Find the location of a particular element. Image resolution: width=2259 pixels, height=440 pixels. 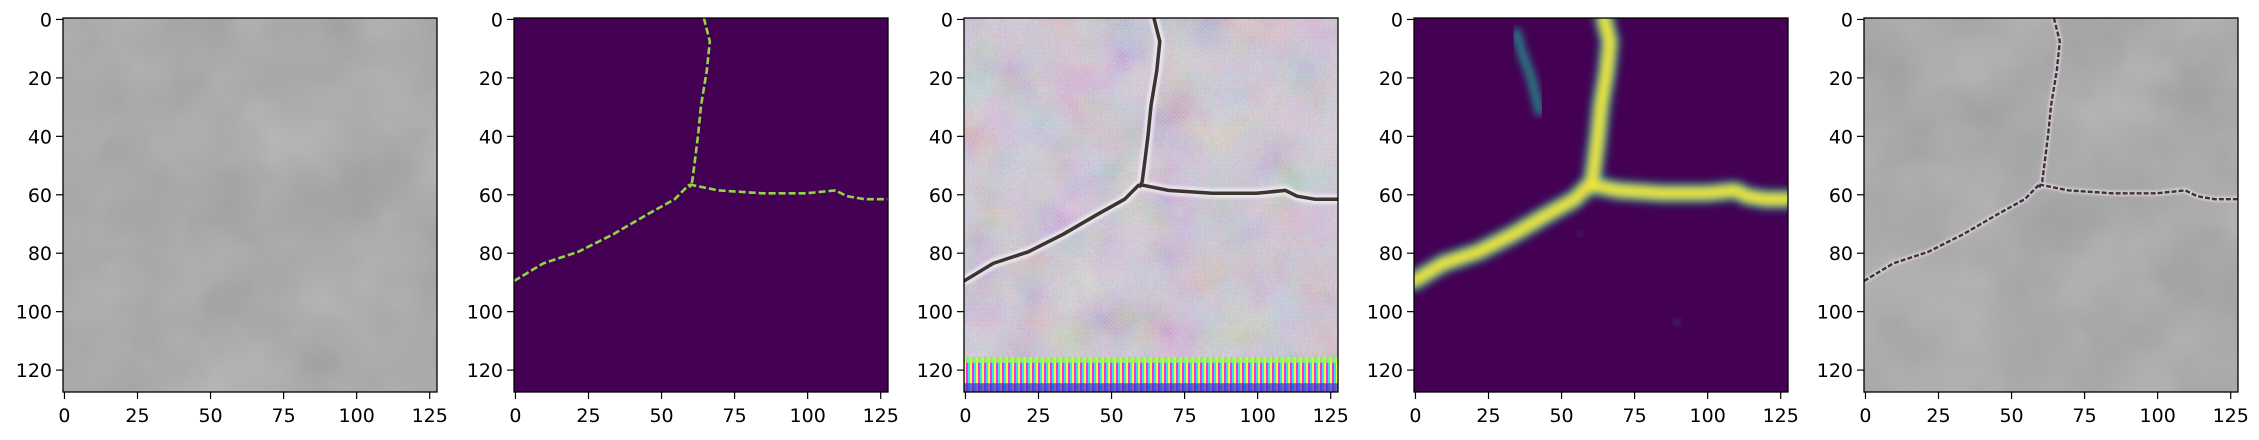

heatmap-image is located at coordinates (1601, 205).